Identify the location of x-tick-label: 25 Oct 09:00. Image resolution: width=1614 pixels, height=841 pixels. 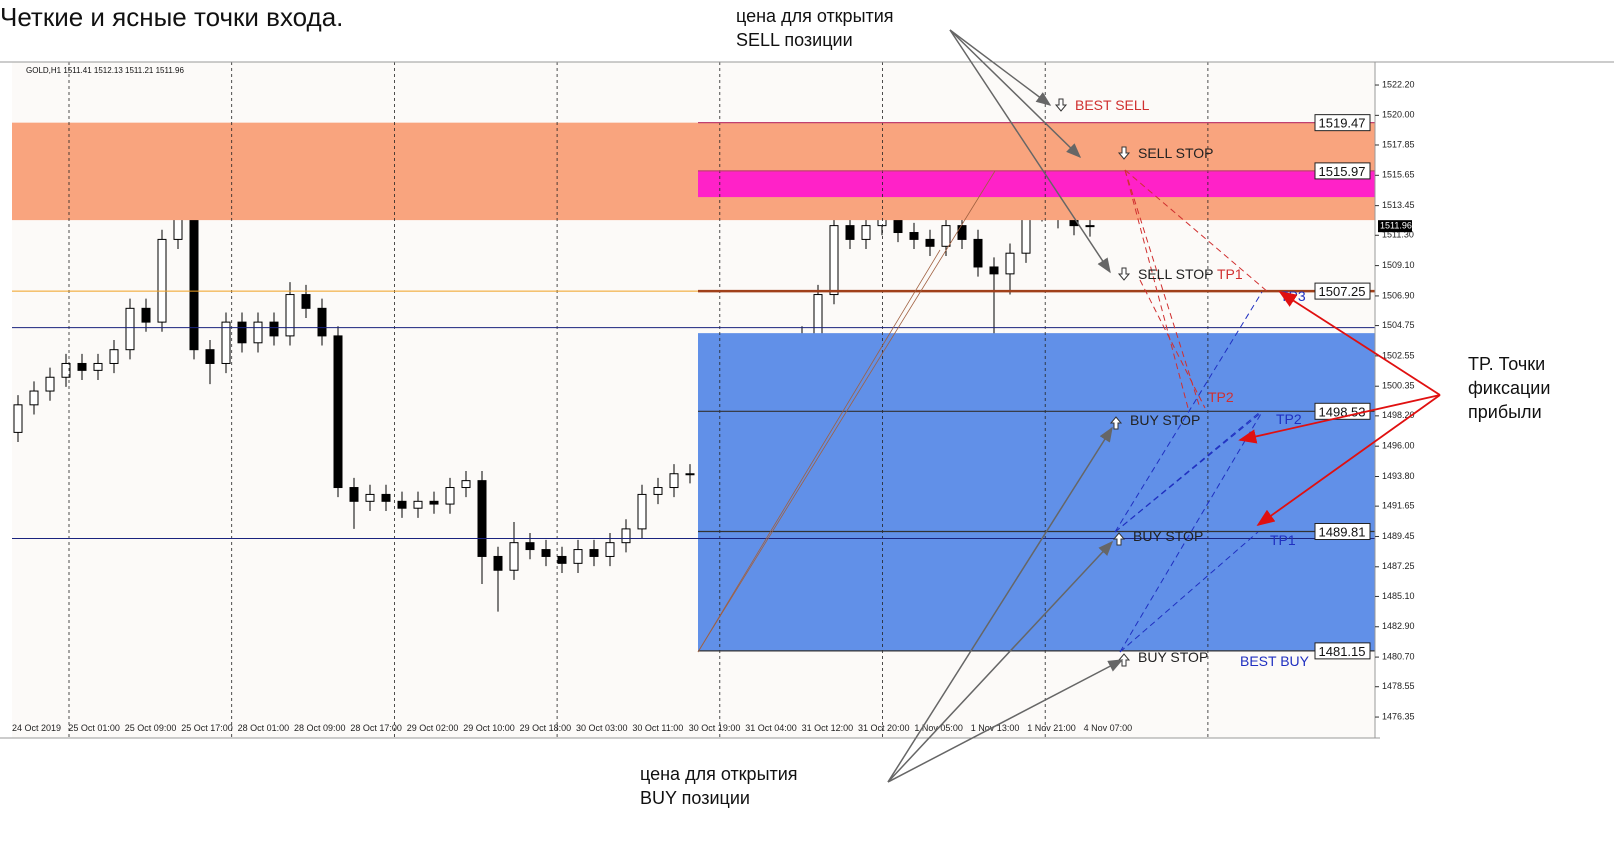
(151, 728).